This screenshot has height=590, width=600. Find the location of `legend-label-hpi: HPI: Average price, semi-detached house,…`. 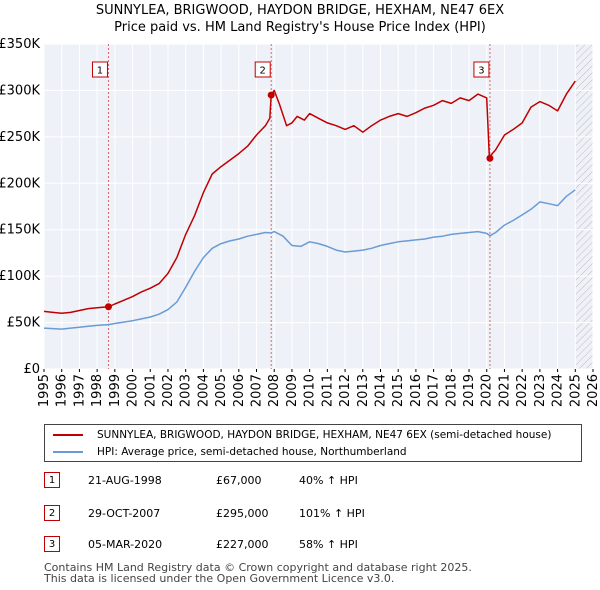

legend-label-hpi: HPI: Average price, semi-detached house,… is located at coordinates (252, 452).